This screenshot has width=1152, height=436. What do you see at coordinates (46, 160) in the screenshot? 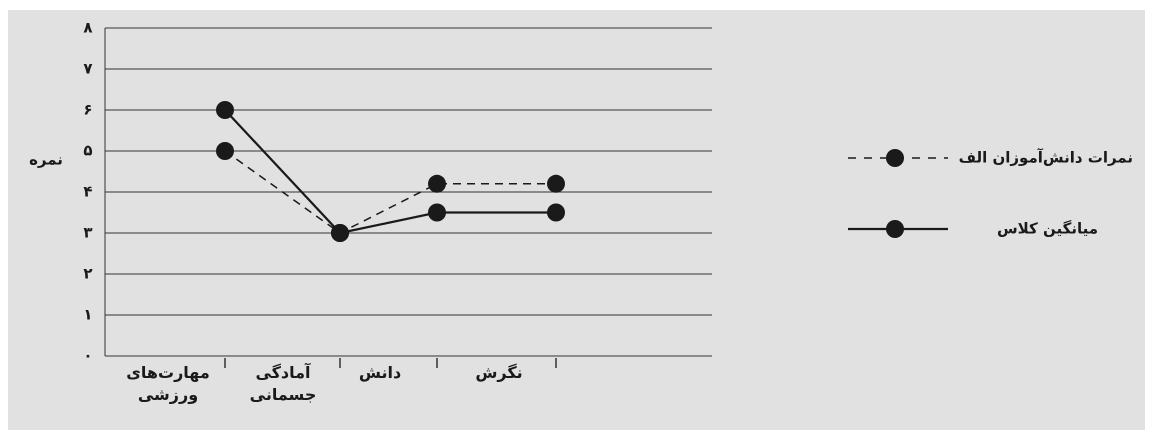
I see `y-axis-label: نمره` at bounding box center [46, 160].